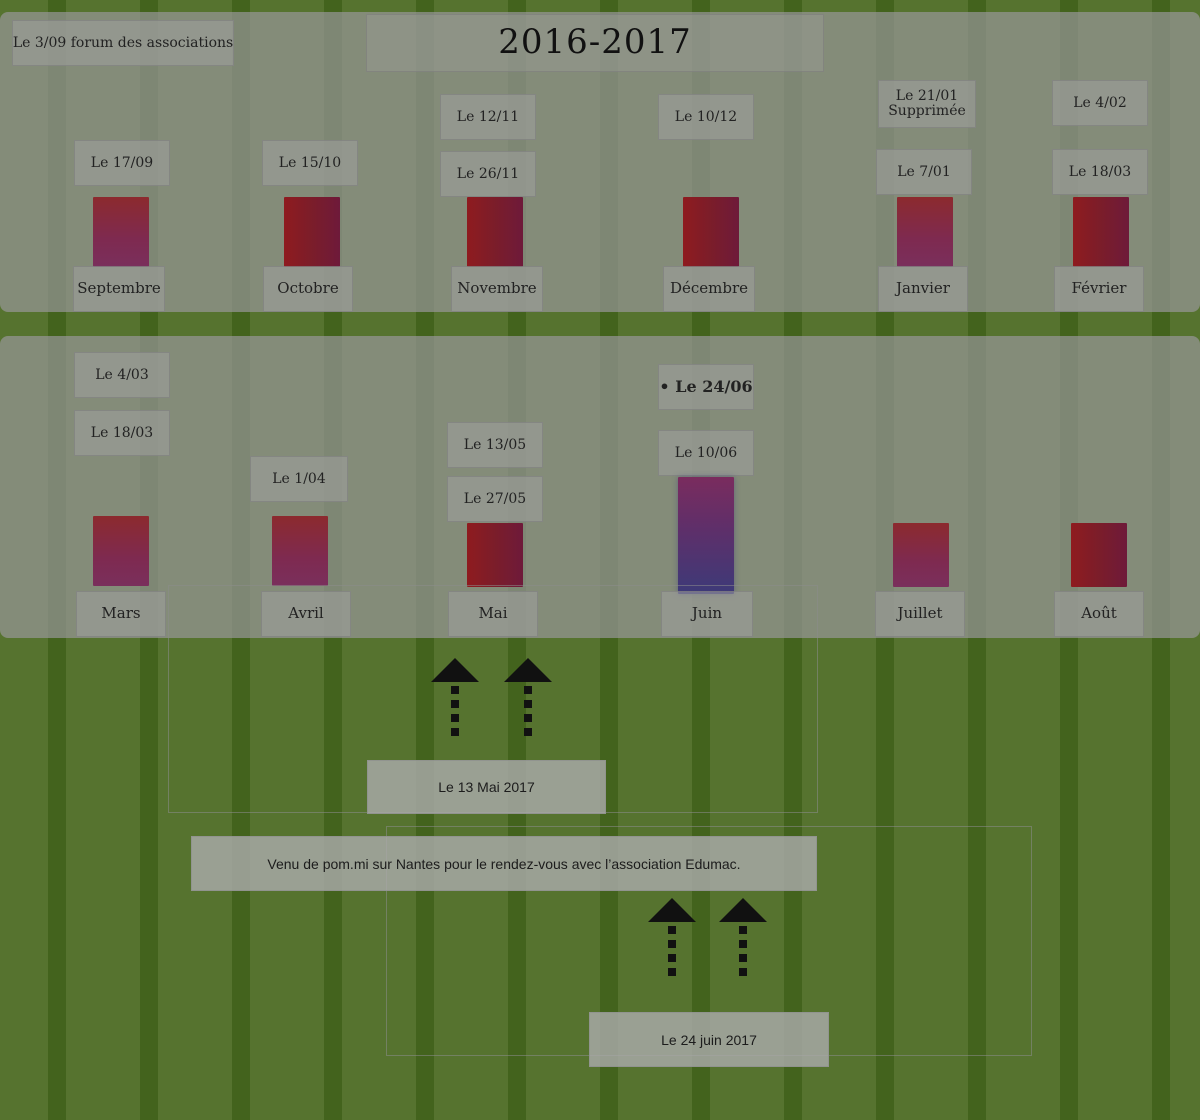 This screenshot has width=1200, height=1120. What do you see at coordinates (495, 555) in the screenshot?
I see `month-bar-mai` at bounding box center [495, 555].